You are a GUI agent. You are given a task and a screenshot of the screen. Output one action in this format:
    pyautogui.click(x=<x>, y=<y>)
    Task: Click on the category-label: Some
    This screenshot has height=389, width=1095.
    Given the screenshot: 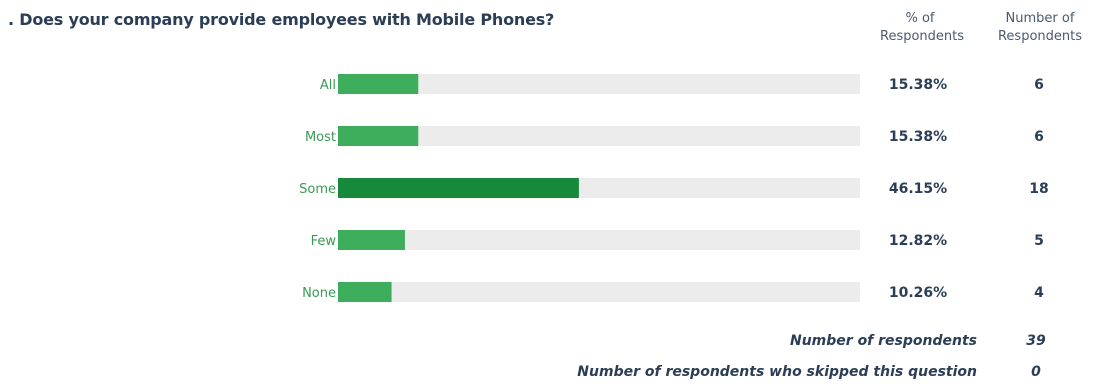 What is the action you would take?
    pyautogui.click(x=317, y=189)
    